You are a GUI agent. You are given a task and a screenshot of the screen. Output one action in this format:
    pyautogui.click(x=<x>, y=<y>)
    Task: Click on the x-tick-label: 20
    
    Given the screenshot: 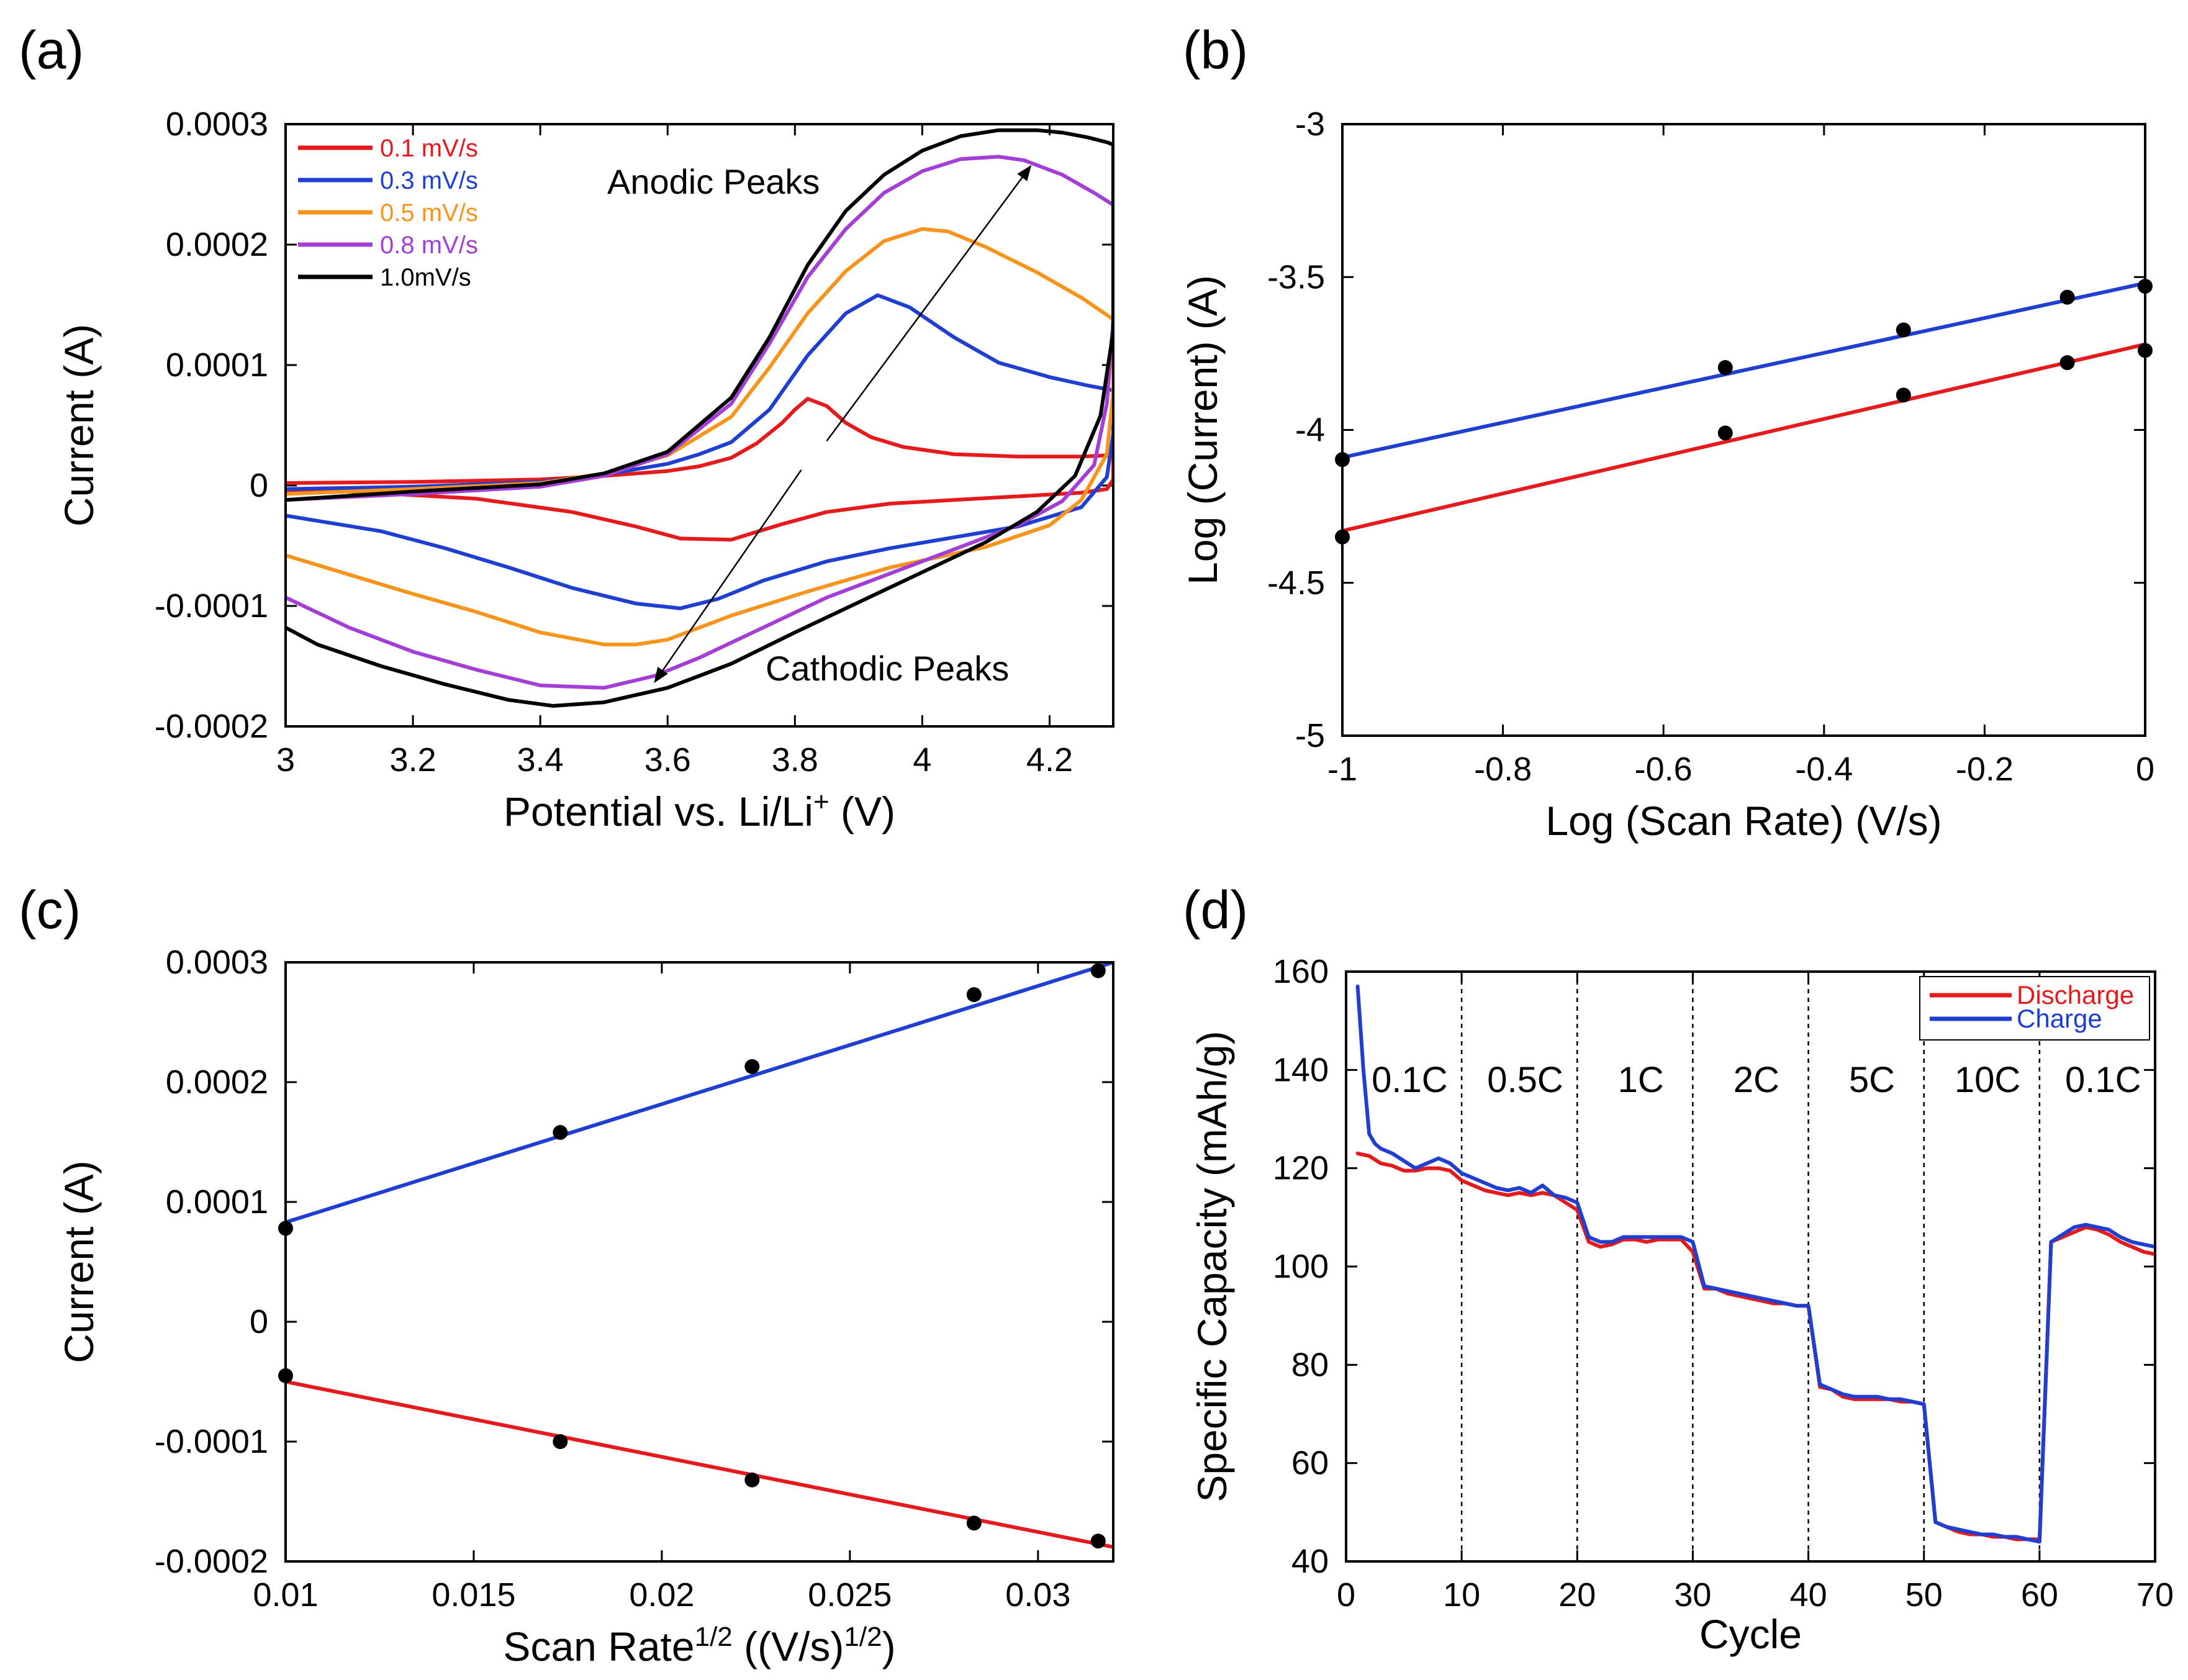 What is the action you would take?
    pyautogui.click(x=1577, y=1595)
    